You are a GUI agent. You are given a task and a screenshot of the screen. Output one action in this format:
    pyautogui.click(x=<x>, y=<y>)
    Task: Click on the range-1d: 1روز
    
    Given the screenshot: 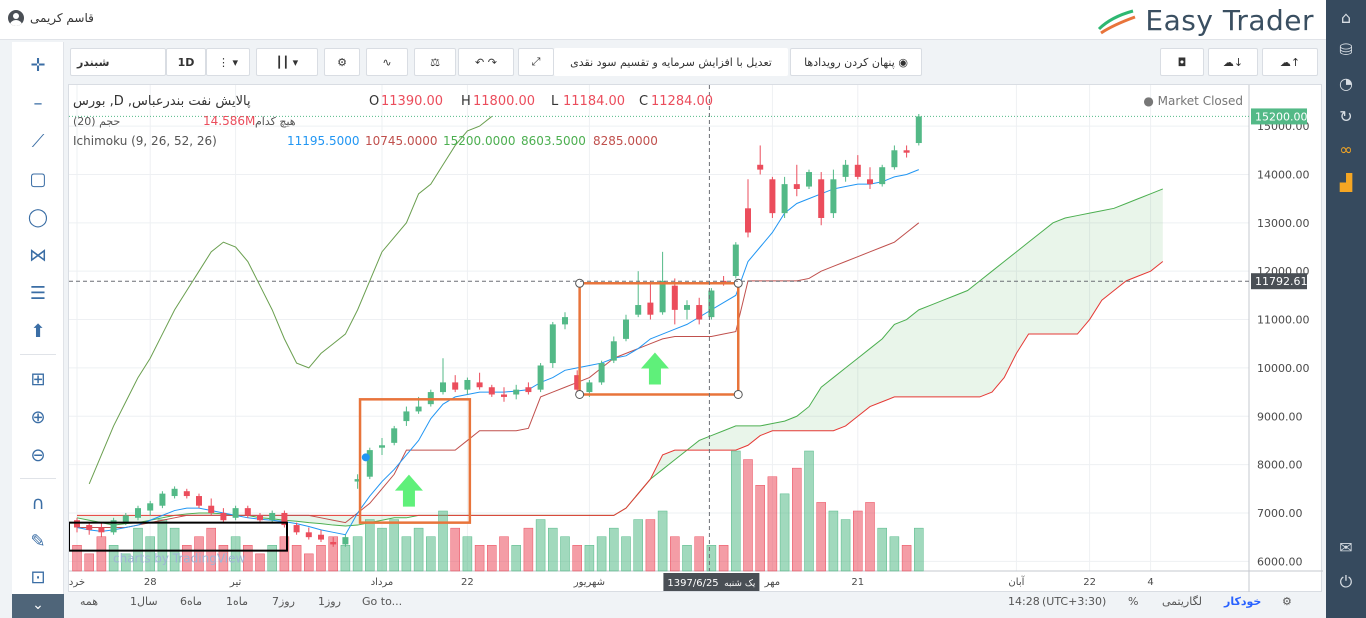 What is the action you would take?
    pyautogui.click(x=329, y=601)
    